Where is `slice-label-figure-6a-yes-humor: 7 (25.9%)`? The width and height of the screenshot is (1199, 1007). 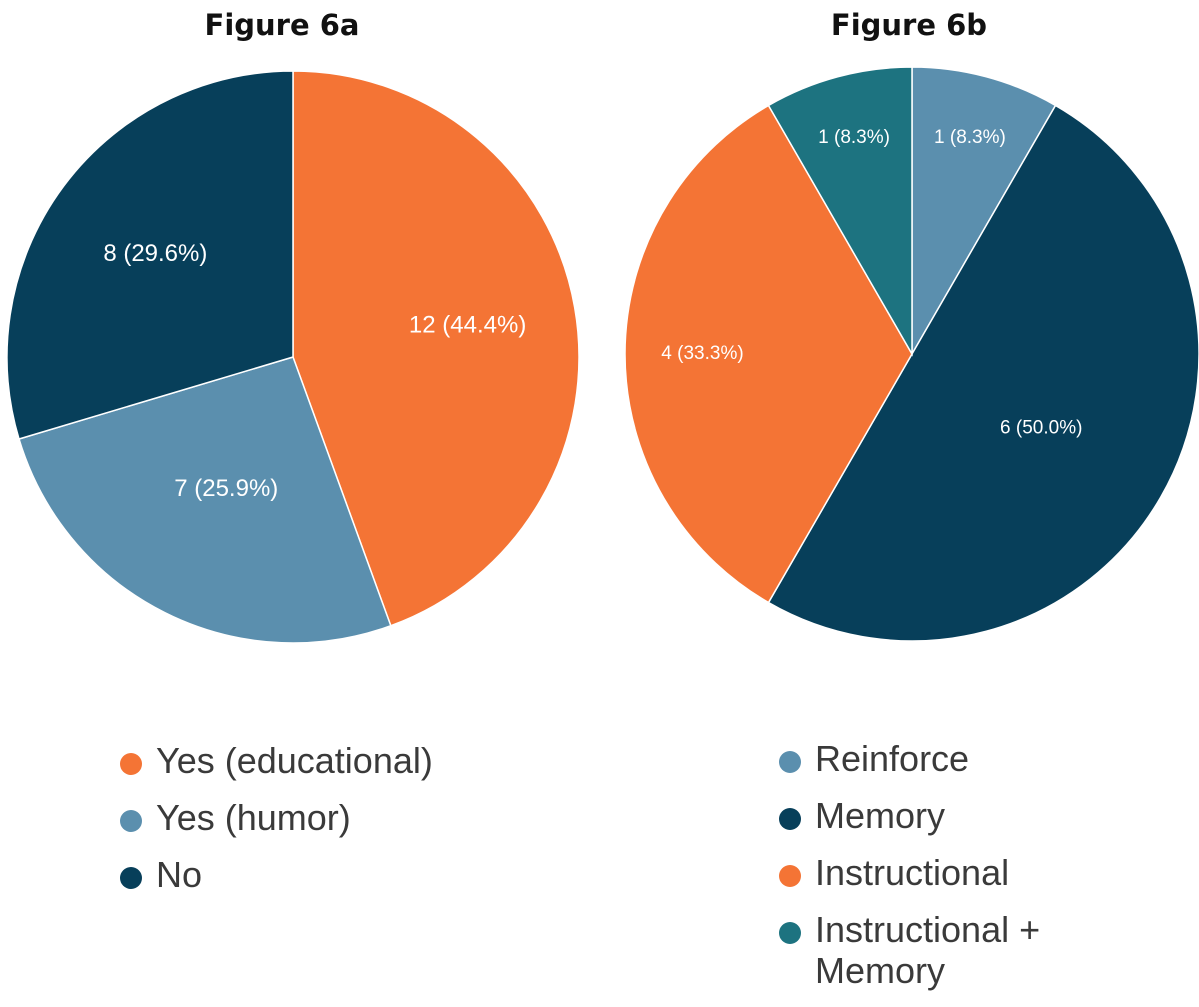 slice-label-figure-6a-yes-humor: 7 (25.9%) is located at coordinates (226, 488).